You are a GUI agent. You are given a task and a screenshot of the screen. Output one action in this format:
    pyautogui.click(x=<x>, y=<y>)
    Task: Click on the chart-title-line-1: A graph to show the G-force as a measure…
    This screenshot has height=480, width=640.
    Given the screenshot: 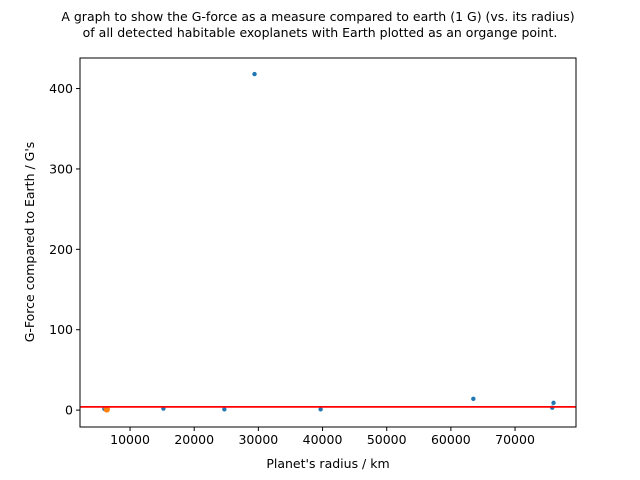 What is the action you would take?
    pyautogui.click(x=317, y=16)
    